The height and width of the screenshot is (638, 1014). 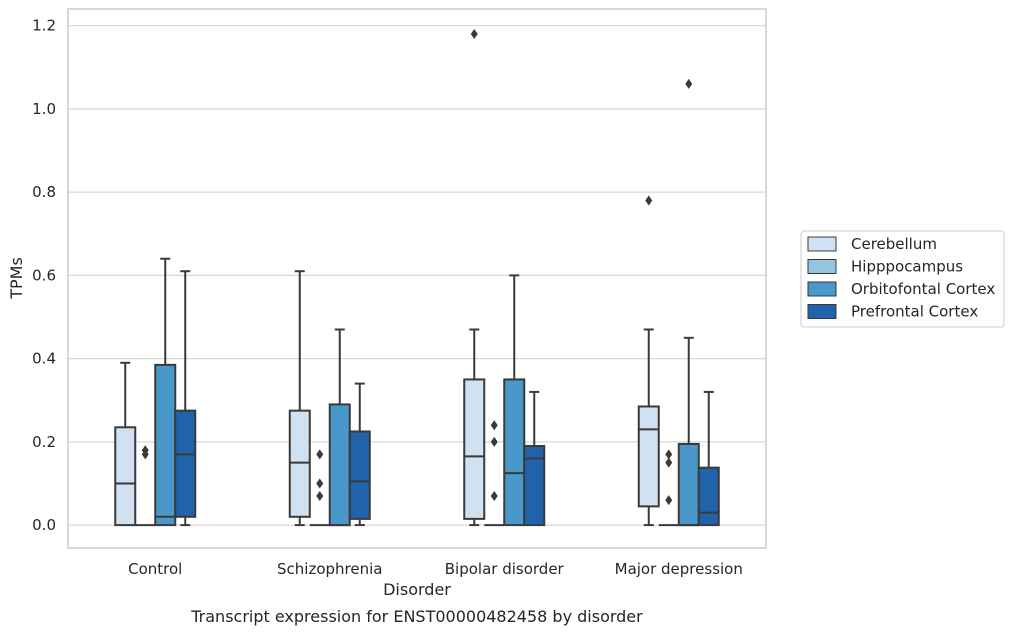 What do you see at coordinates (417, 589) in the screenshot?
I see `x-axis-label: Disorder` at bounding box center [417, 589].